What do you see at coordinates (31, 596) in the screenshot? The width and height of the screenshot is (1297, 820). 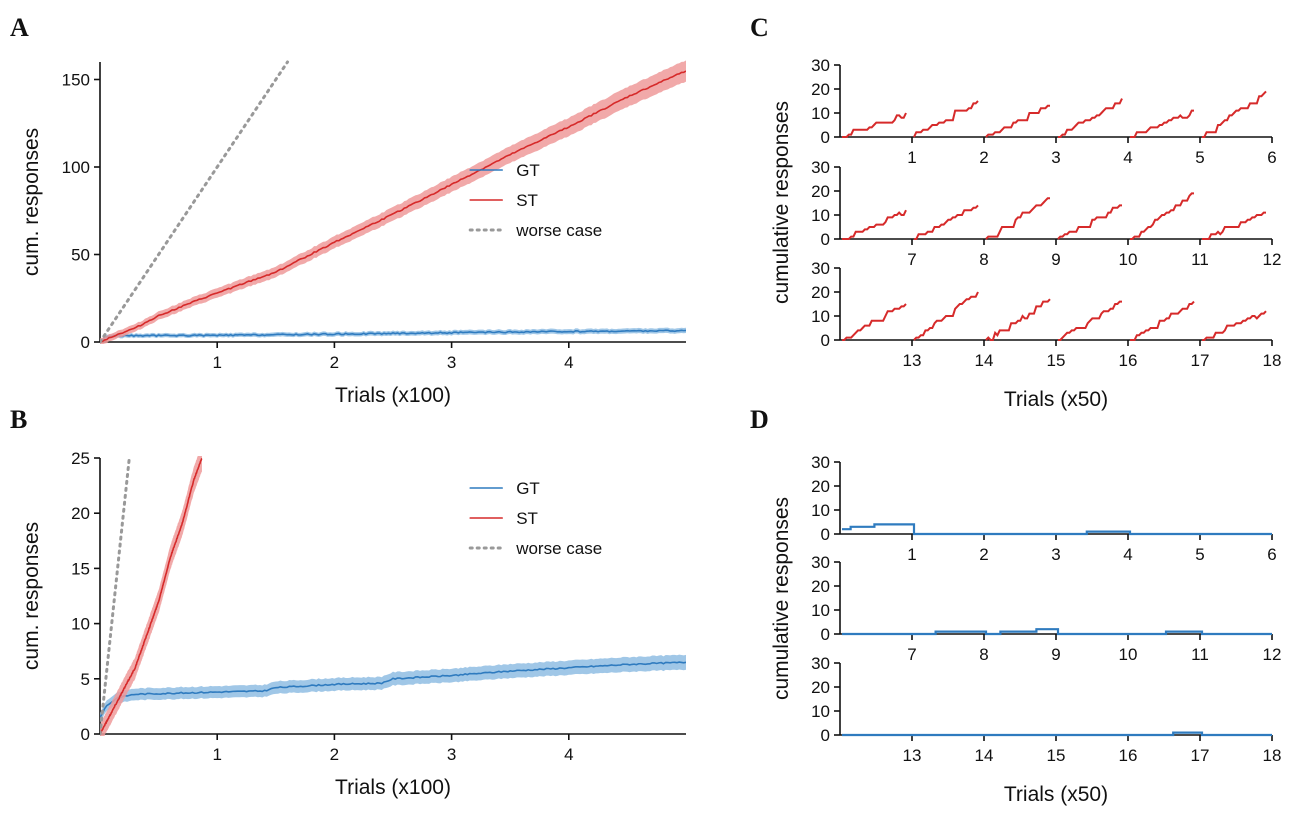 I see `y-axis-label: cum. responses` at bounding box center [31, 596].